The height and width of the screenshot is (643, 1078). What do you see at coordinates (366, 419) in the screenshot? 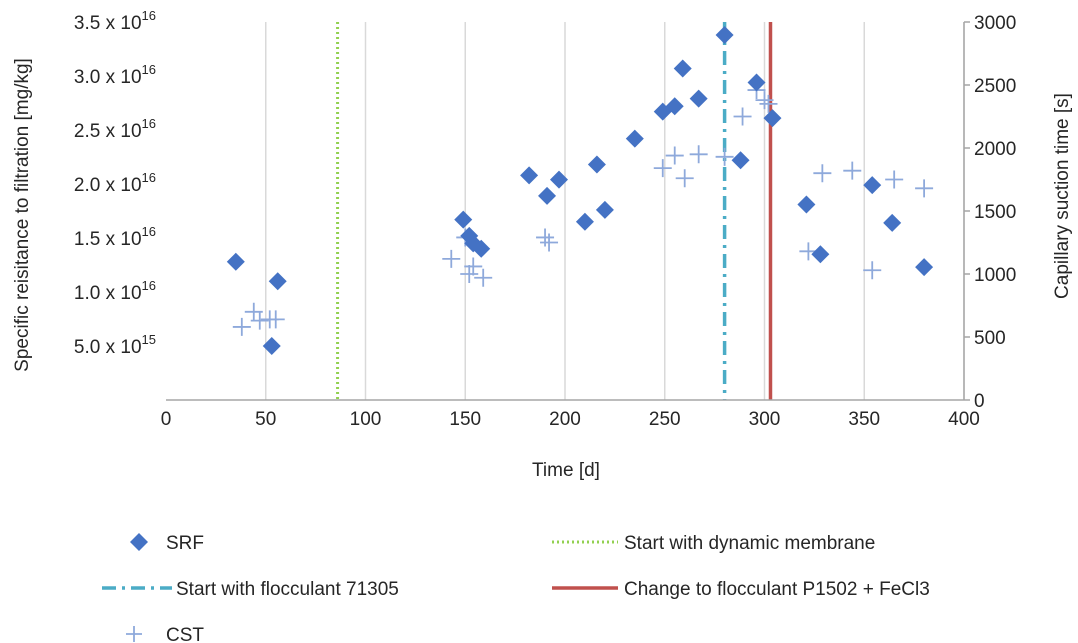
I see `x-tick-label: 100` at bounding box center [366, 419].